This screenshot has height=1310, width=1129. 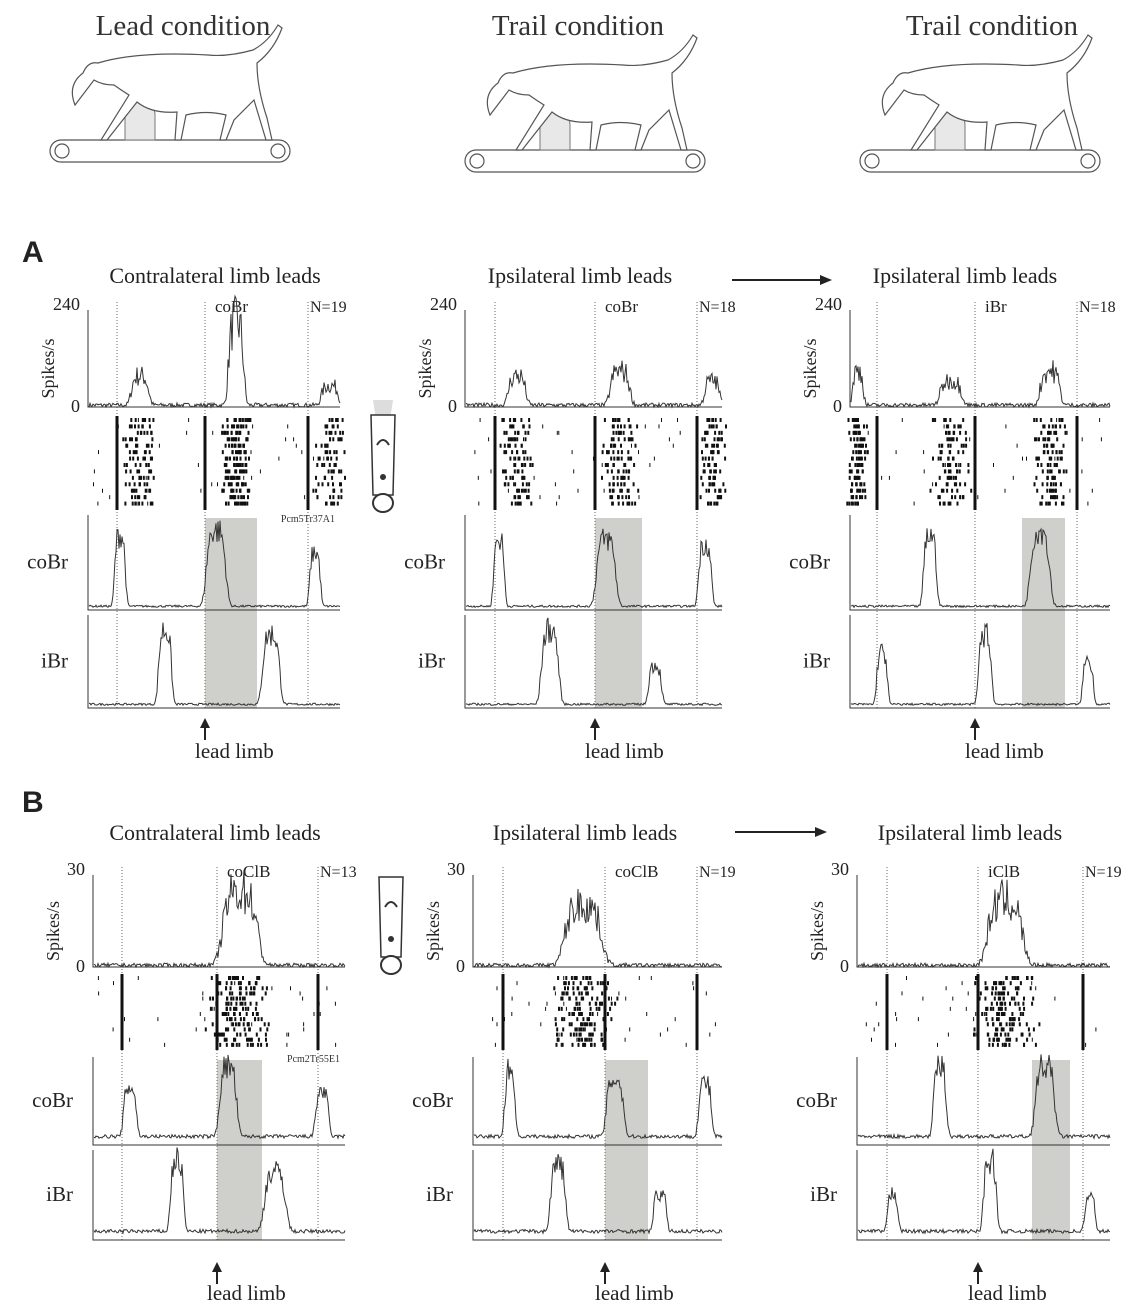 I want to click on panel-label: A, so click(x=33, y=252).